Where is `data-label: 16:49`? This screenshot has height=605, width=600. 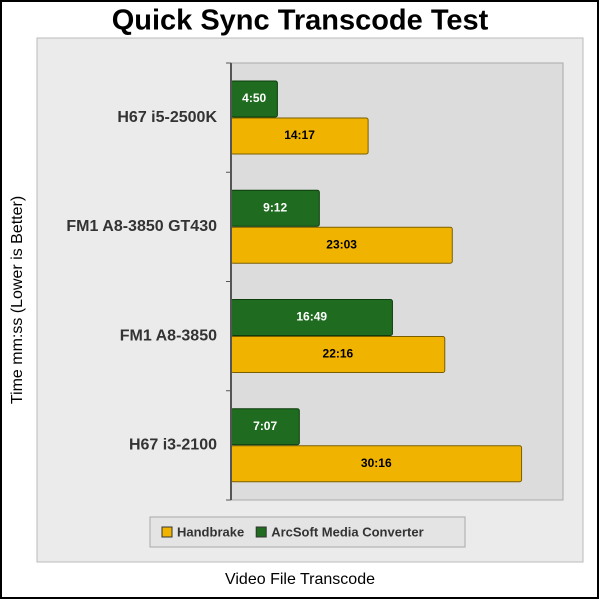
data-label: 16:49 is located at coordinates (311, 317).